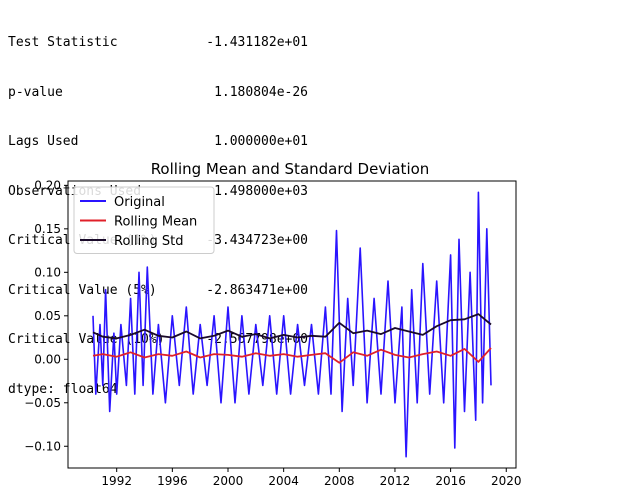 The image size is (625, 502). I want to click on legend-label: Original, so click(139, 202).